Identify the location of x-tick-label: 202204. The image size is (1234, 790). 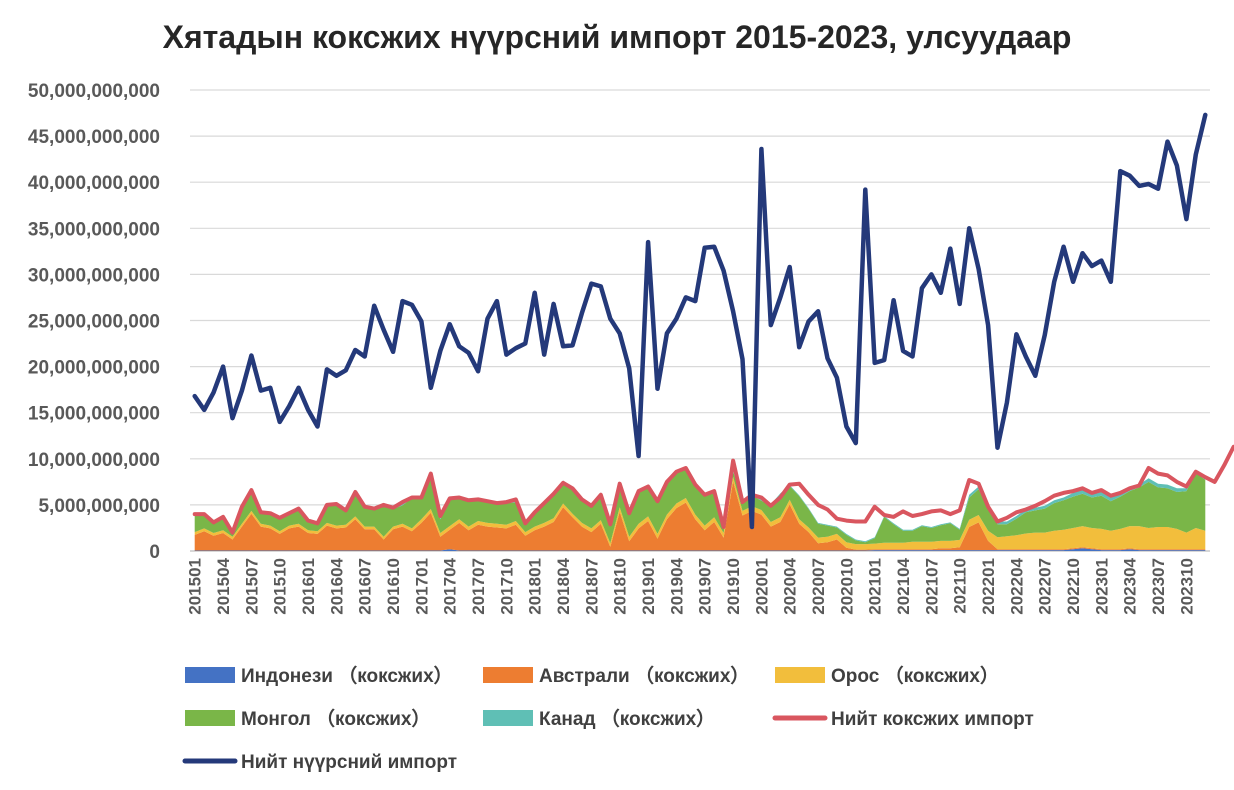
(1016, 585).